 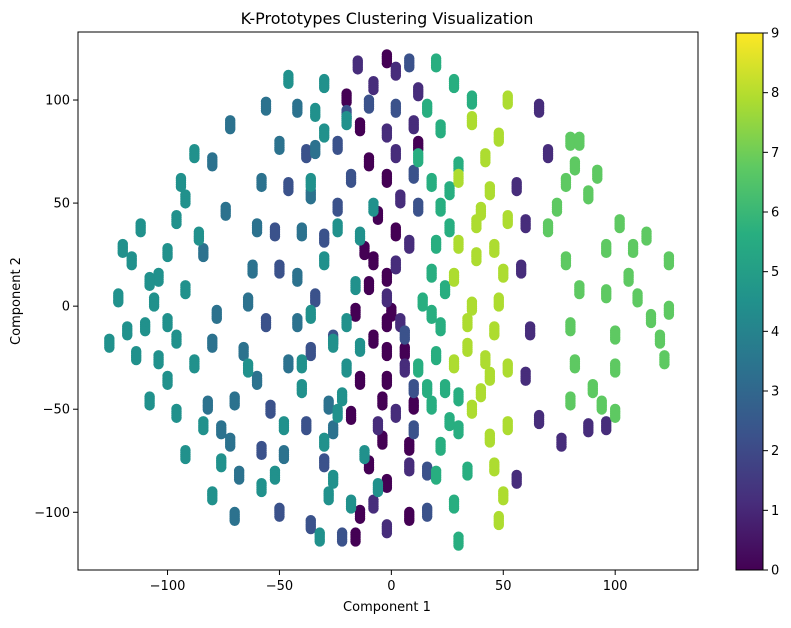 What do you see at coordinates (775, 272) in the screenshot?
I see `colorbar-tick-label: 5` at bounding box center [775, 272].